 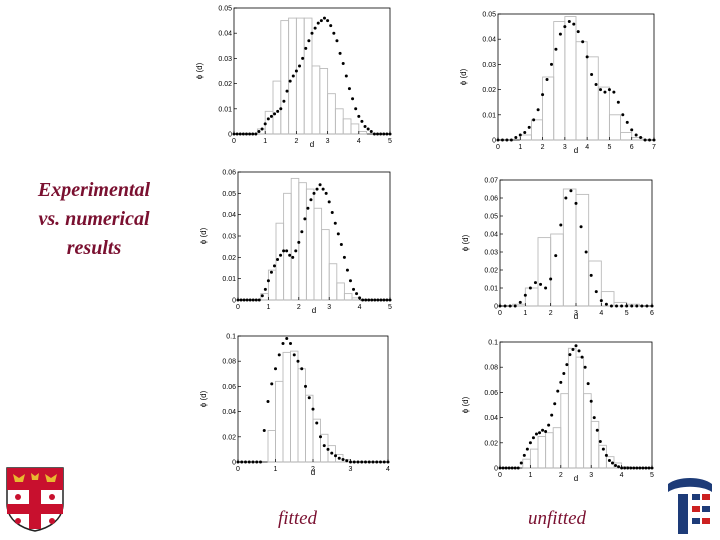 What do you see at coordinates (557, 84) in the screenshot?
I see `chart-panel-right-1: 0 1 2 3 4 5 6 7 0 0.01 0.02 0.03 0.04 0.05 d ϕ (d)` at bounding box center [557, 84].